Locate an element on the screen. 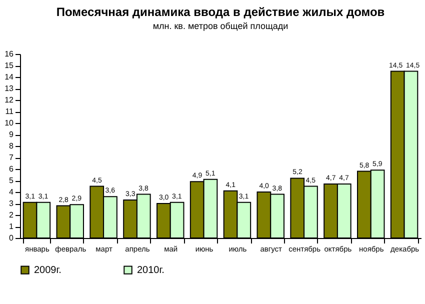  y-tick-label: 15 is located at coordinates (9, 65).